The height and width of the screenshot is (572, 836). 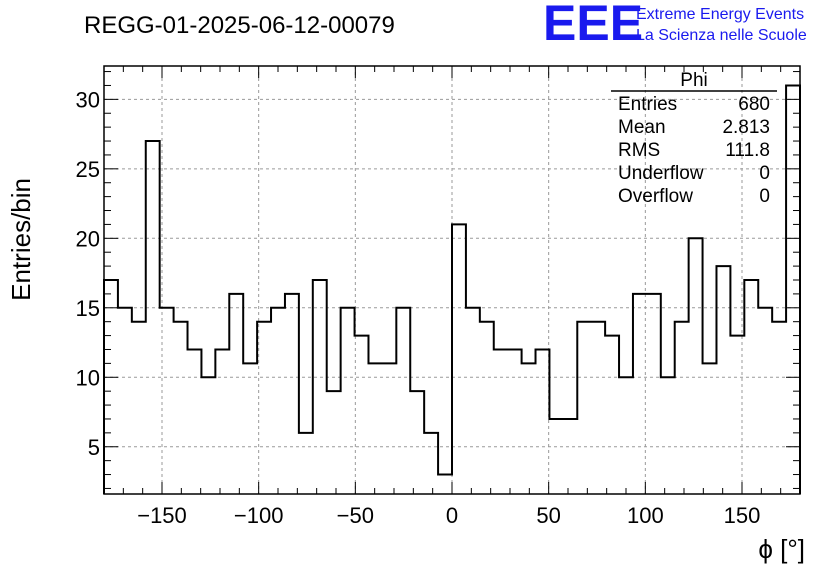 I want to click on stats-title: Phi, so click(x=693, y=80).